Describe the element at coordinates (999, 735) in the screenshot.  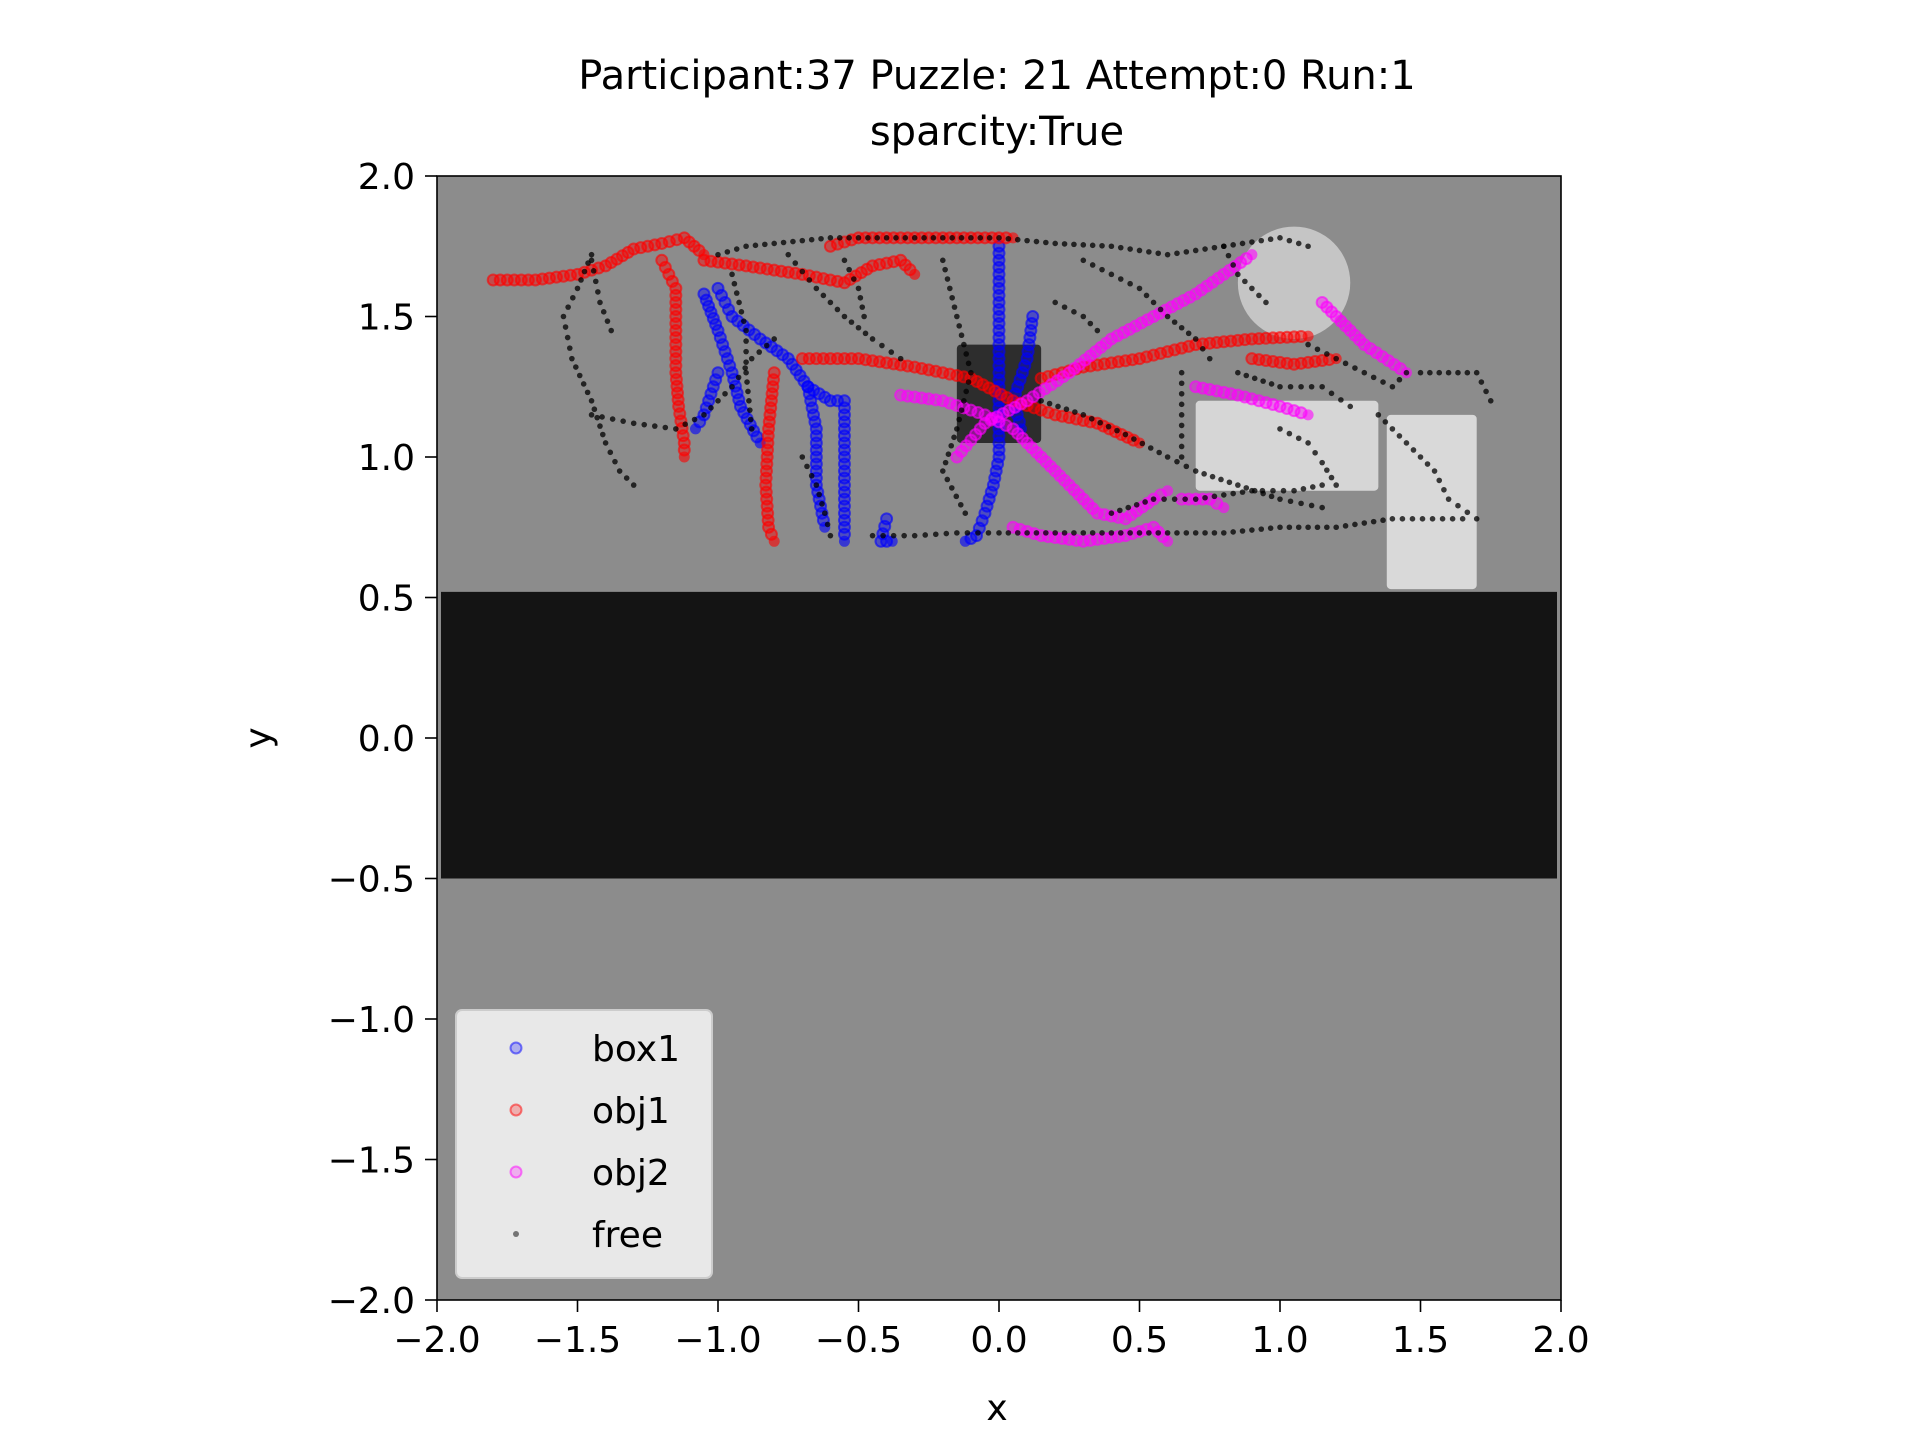
I see `dark-band` at that location.